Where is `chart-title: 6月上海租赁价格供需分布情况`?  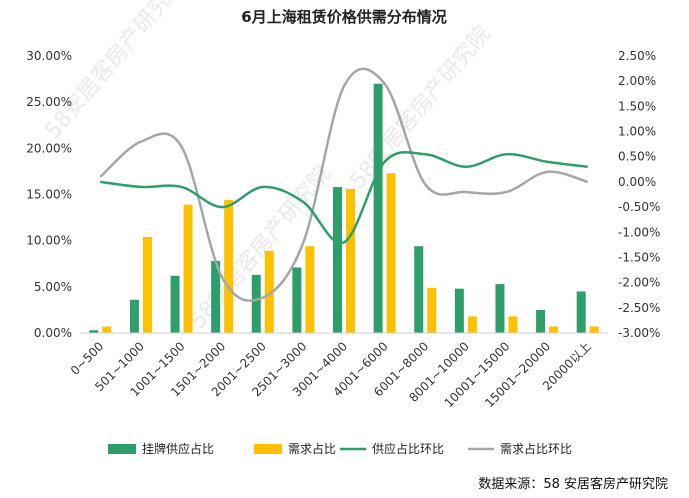
chart-title: 6月上海租赁价格供需分布情况 is located at coordinates (343, 17).